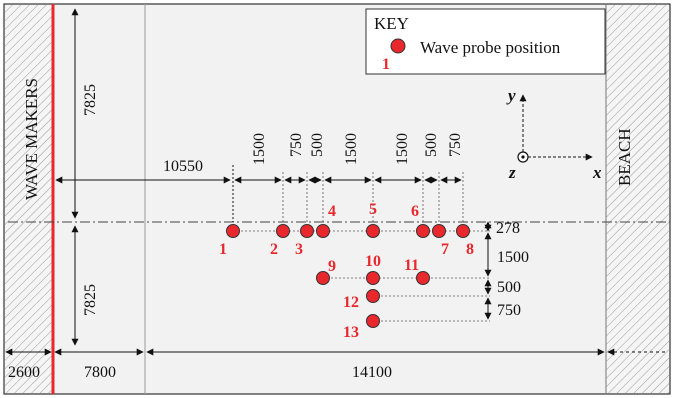  I want to click on spacing-6-7-label: 500, so click(431, 145).